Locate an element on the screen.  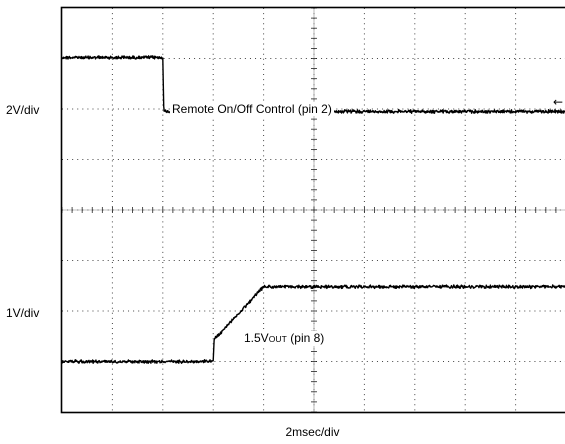
channel-2-scale-label: 1V/div is located at coordinates (23, 313).